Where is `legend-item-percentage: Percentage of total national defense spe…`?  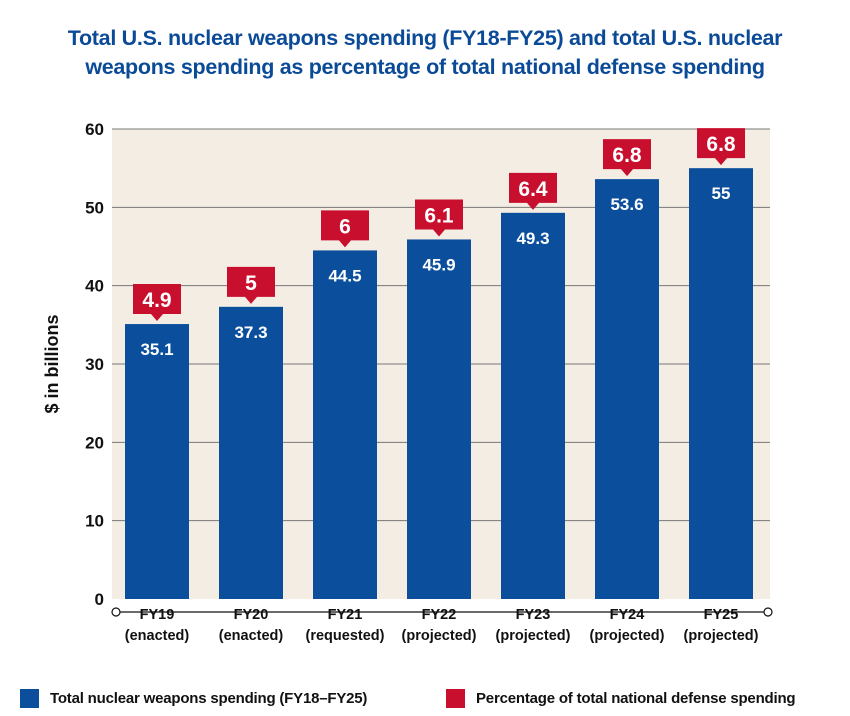 legend-item-percentage: Percentage of total national defense spe… is located at coordinates (621, 698).